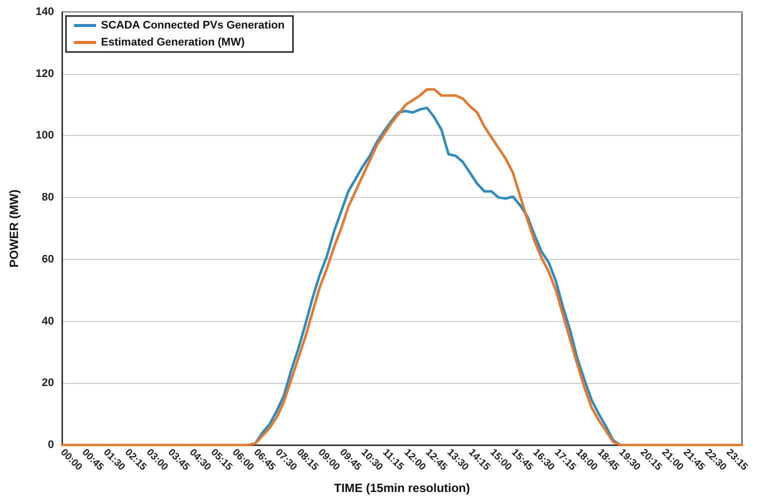 The height and width of the screenshot is (499, 758). Describe the element at coordinates (48, 198) in the screenshot. I see `y-tick-label: 80` at that location.